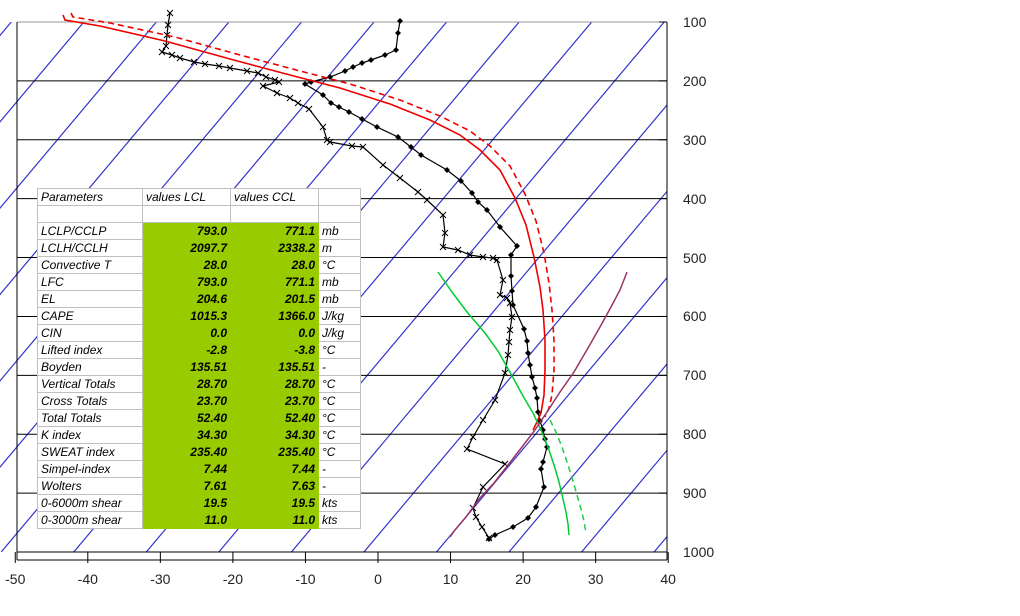 This screenshot has width=1020, height=616. I want to click on parameter-row: K index 34.30 34.30 °C, so click(199, 435).